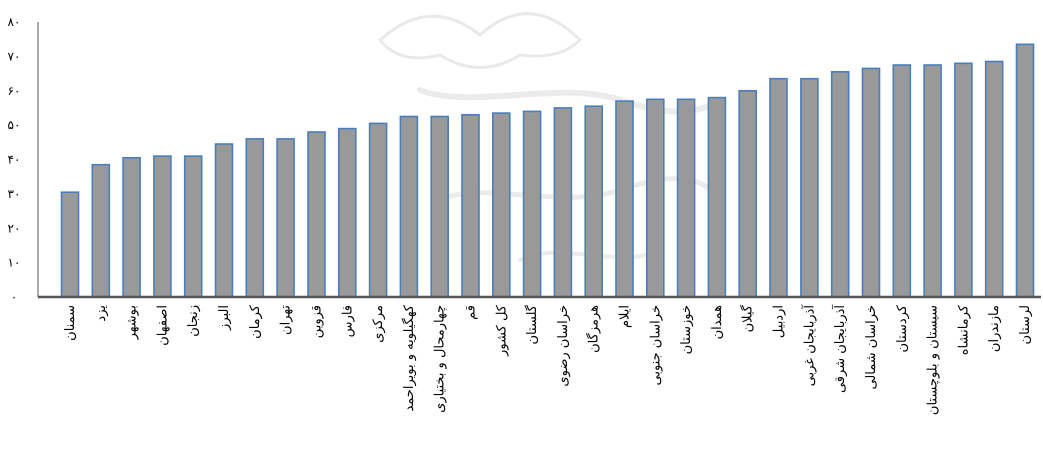  I want to click on x-tick-label: کرمان, so click(255, 321).